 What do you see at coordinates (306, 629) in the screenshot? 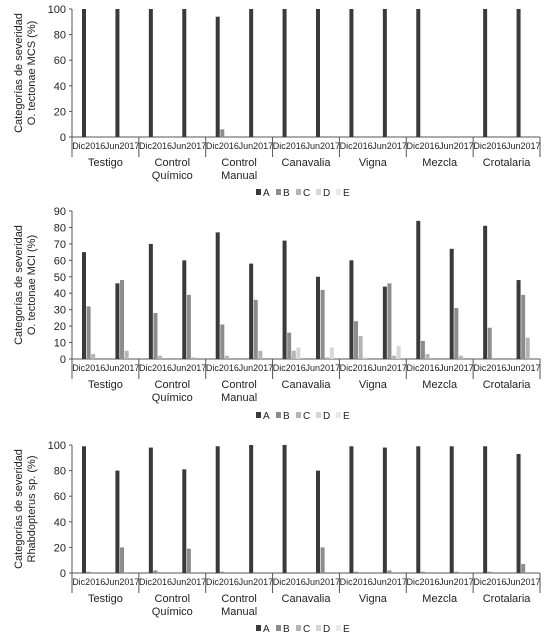
I see `legend-label-C: C` at bounding box center [306, 629].